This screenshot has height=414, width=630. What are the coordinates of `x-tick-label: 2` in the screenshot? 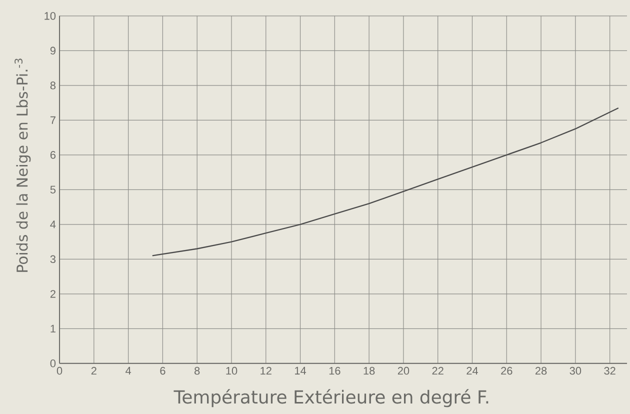 It's located at (93, 370).